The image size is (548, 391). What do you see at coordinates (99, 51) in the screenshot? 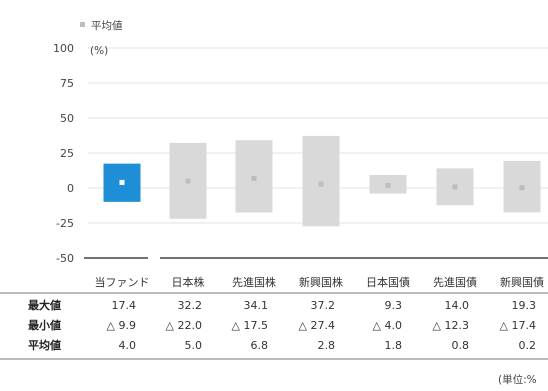
I see `y-axis-unit-label: (%)` at bounding box center [99, 51].